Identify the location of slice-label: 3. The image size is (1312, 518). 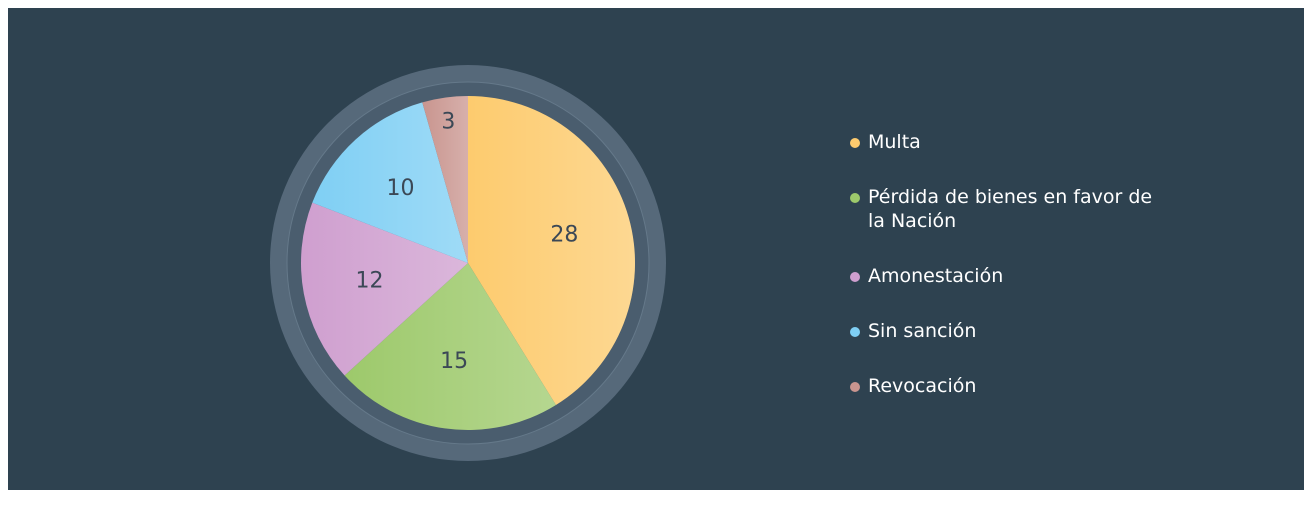
(448, 121).